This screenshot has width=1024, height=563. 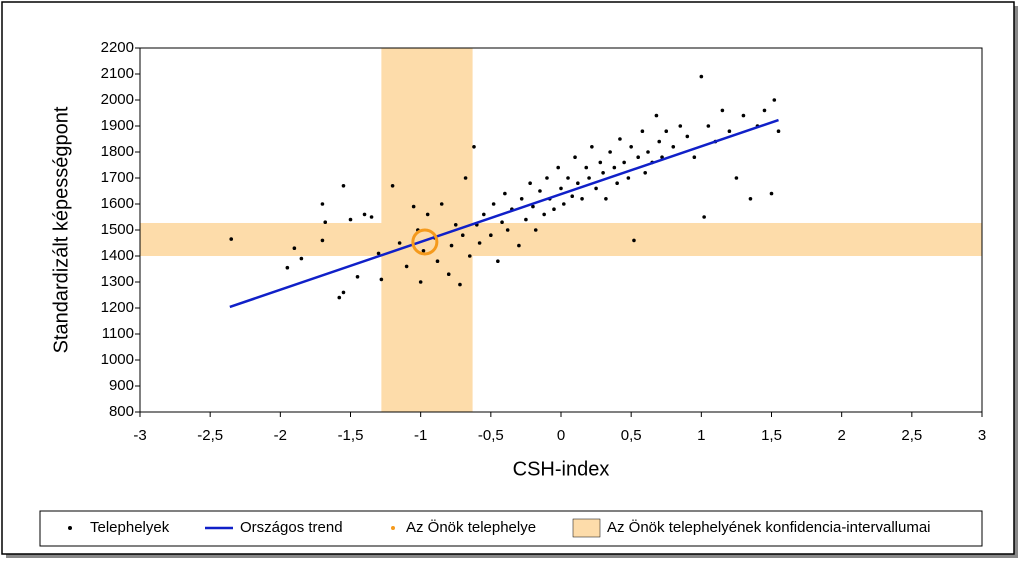 I want to click on x-tick-label: -1,5, so click(x=351, y=435).